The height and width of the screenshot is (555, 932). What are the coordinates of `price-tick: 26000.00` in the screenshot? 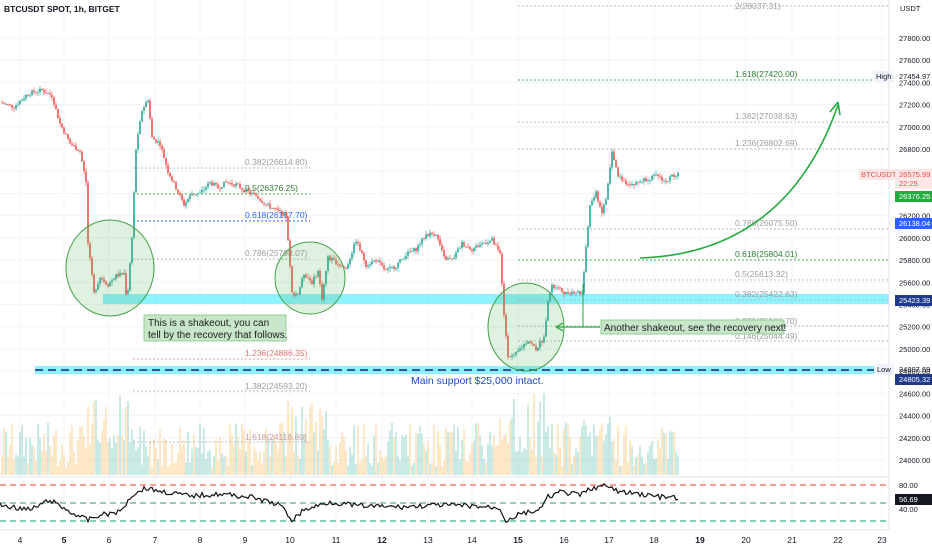 It's located at (914, 238).